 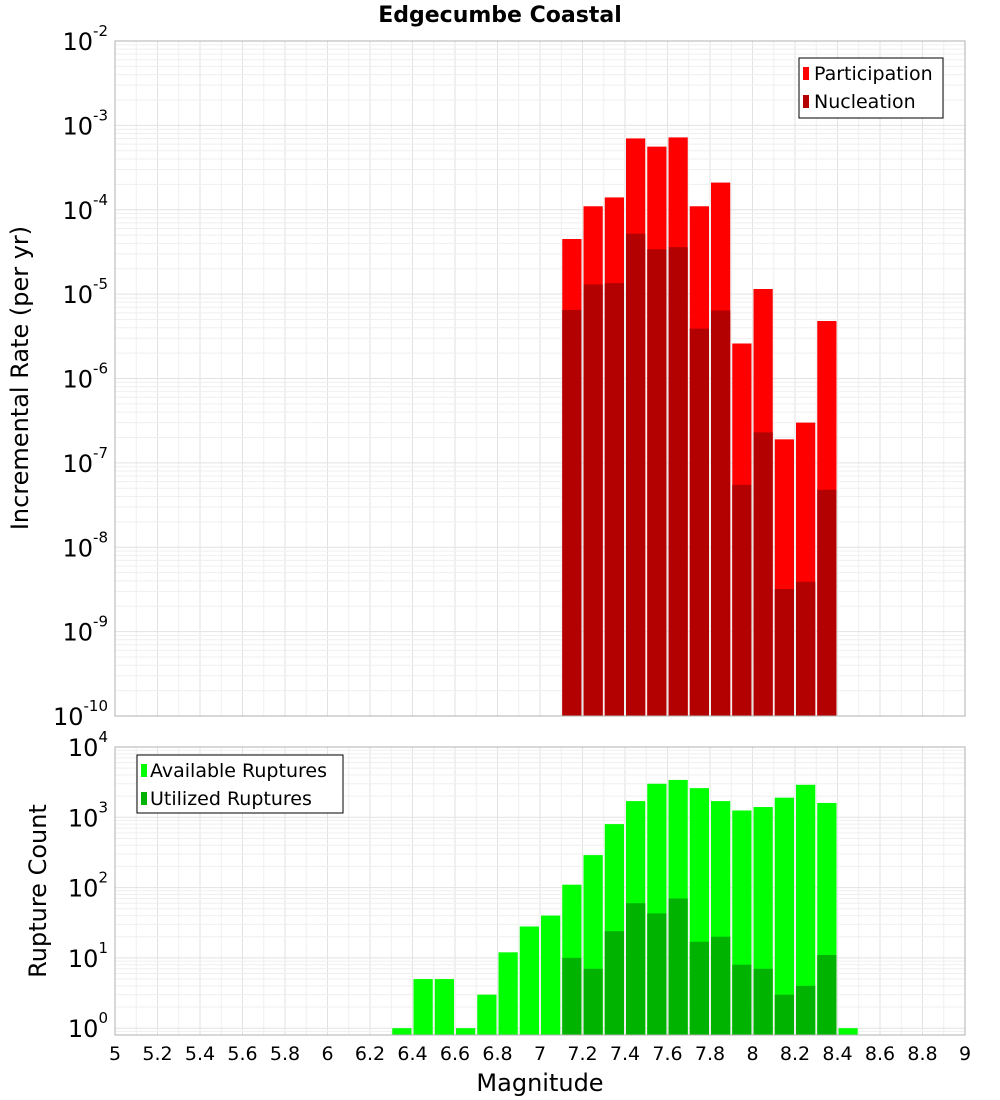 What do you see at coordinates (80, 714) in the screenshot?
I see `top-y-tick-label: 10⁻¹⁰` at bounding box center [80, 714].